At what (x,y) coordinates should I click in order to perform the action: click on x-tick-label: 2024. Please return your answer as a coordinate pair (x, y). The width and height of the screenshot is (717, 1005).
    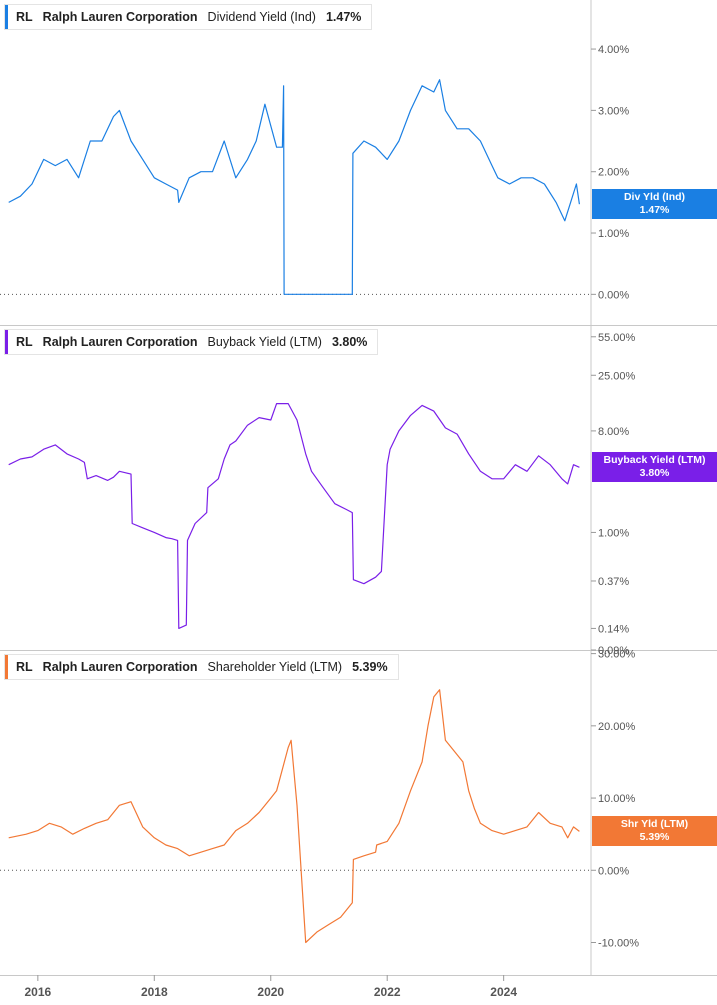
    Looking at the image, I should click on (503, 992).